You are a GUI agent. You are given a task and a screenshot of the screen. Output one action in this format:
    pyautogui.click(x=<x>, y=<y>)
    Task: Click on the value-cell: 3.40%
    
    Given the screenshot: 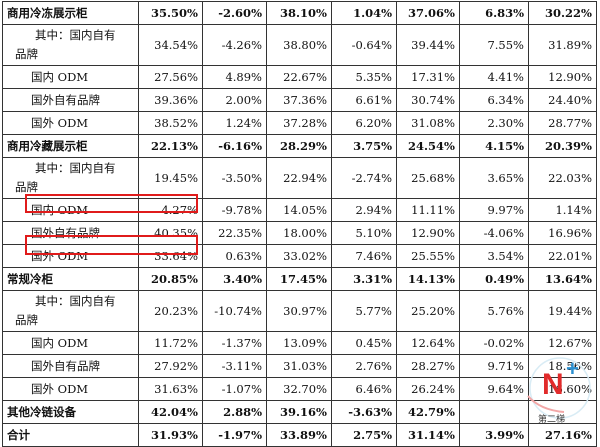 What is the action you would take?
    pyautogui.click(x=234, y=279)
    